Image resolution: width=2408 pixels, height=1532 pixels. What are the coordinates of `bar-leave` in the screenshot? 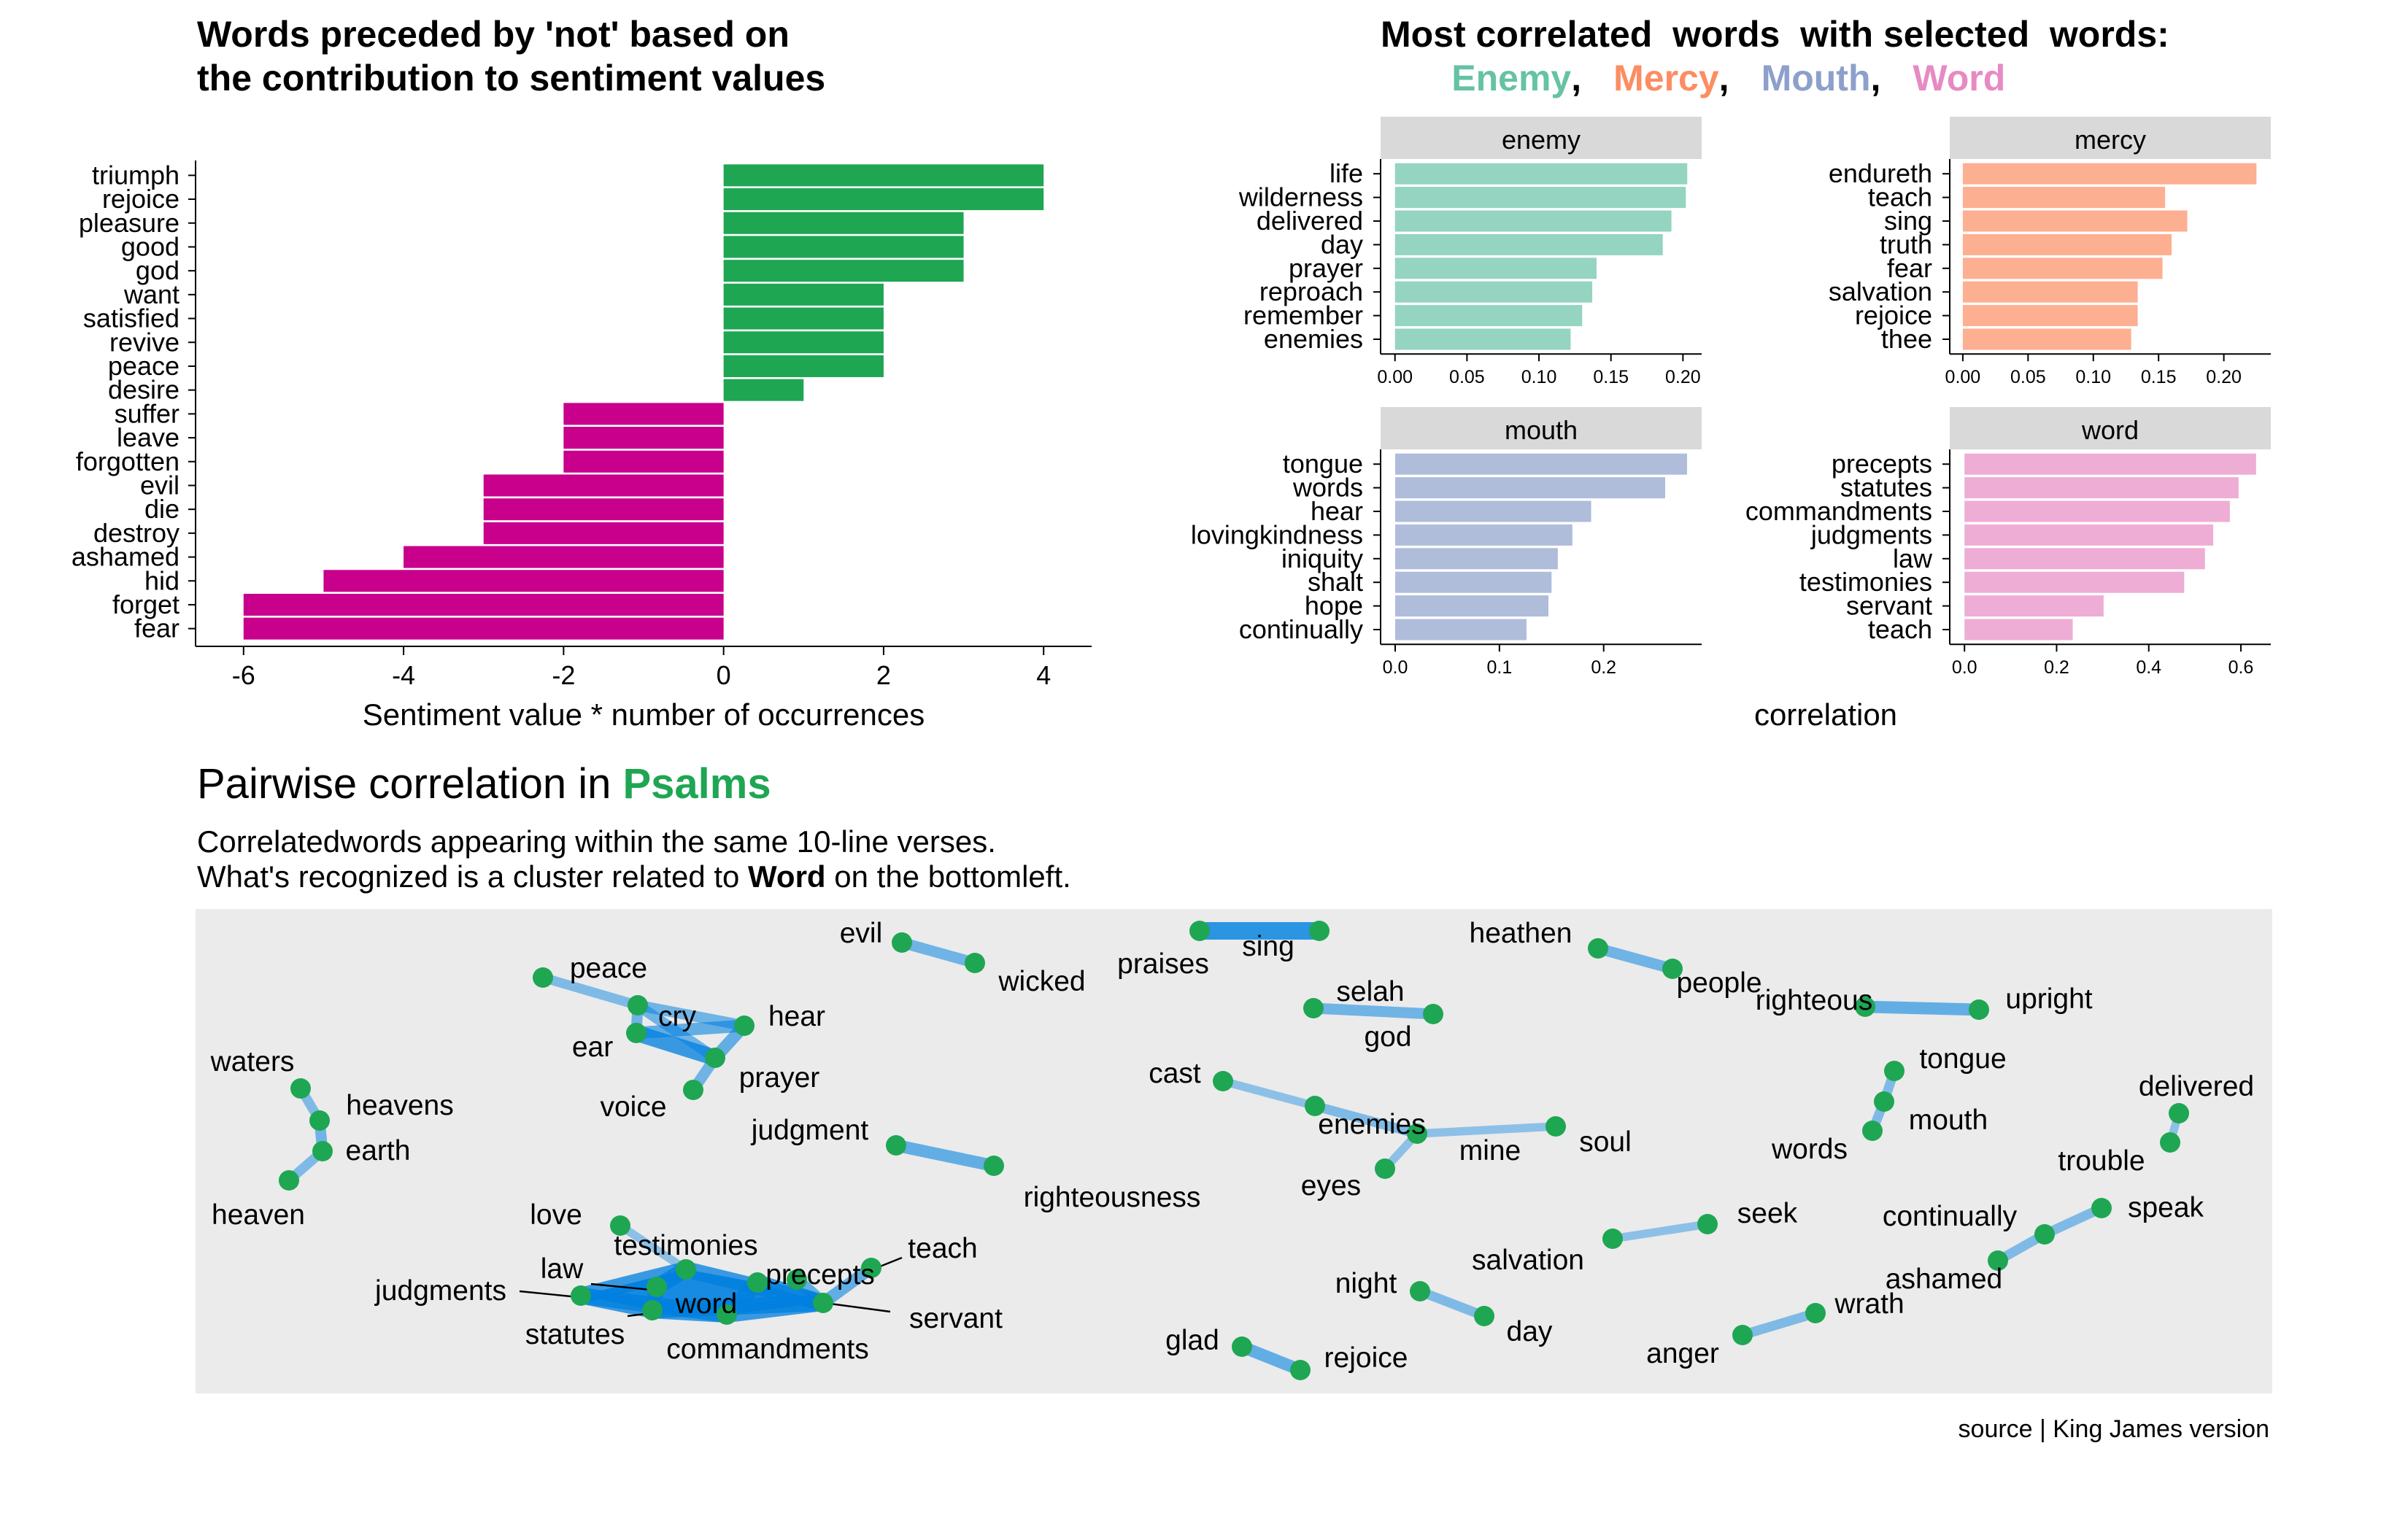 It's located at (643, 438).